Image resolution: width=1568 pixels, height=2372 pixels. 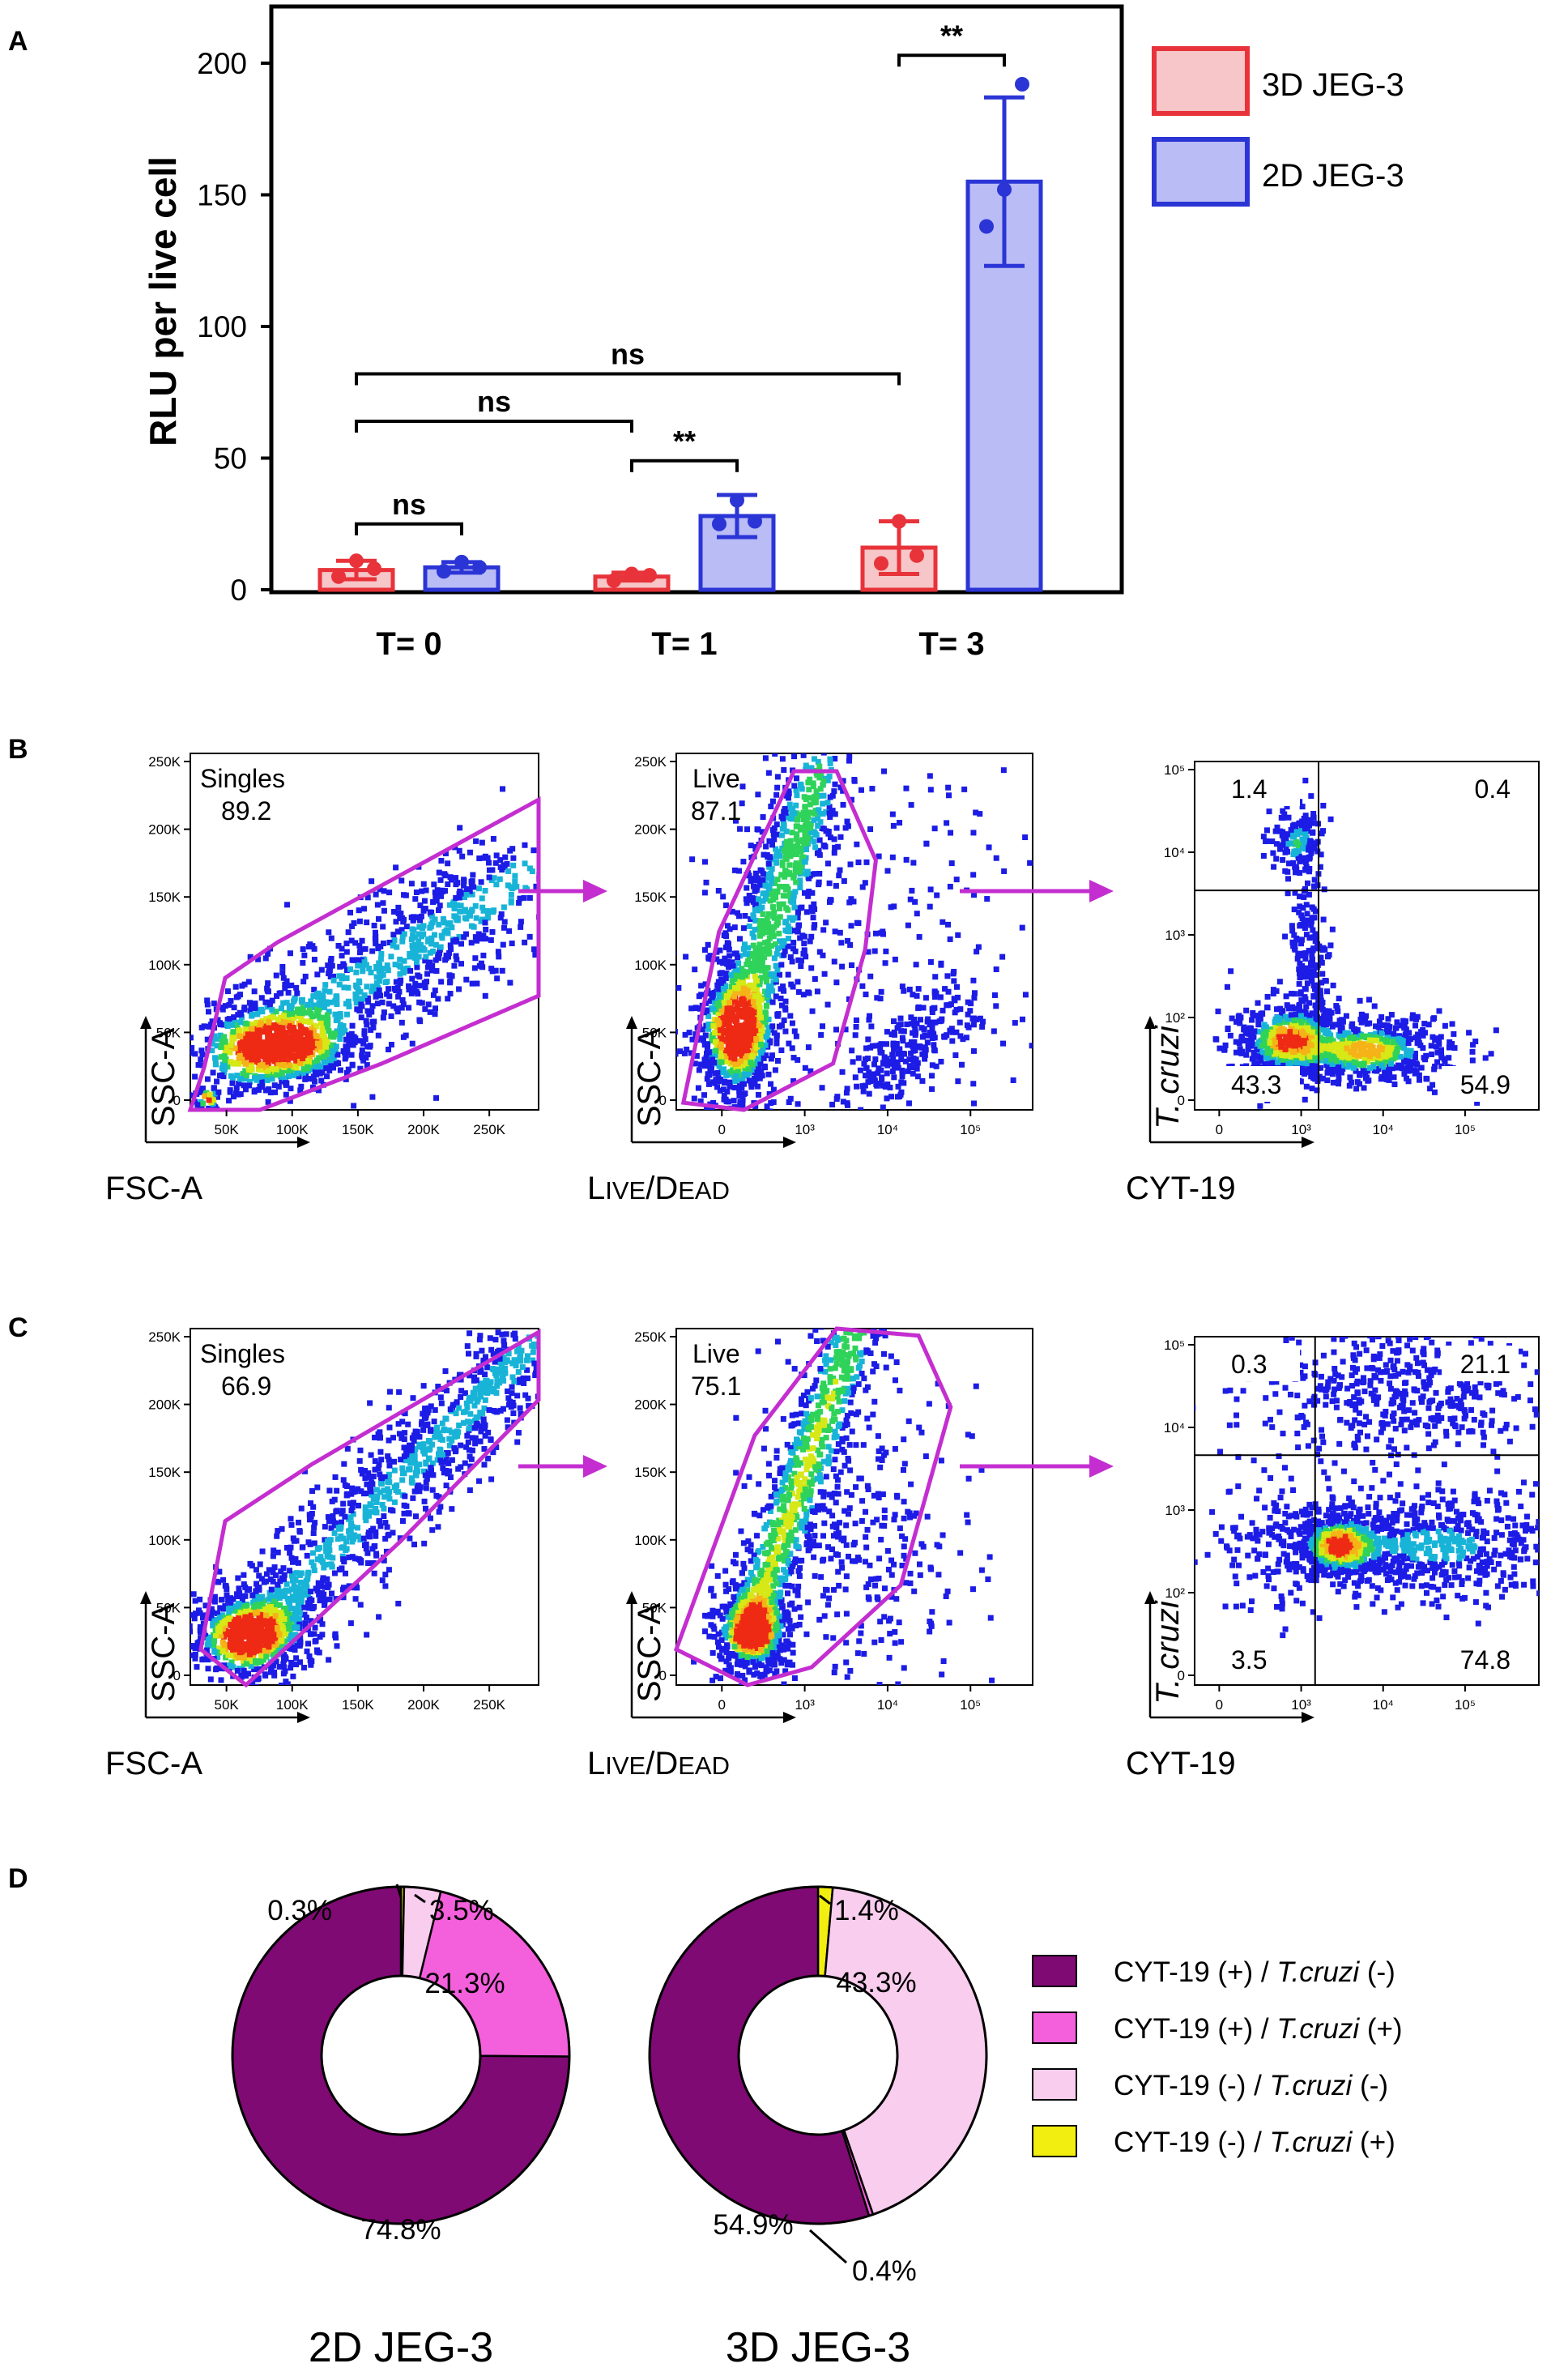 I want to click on y-tick-label: 100, so click(x=222, y=326).